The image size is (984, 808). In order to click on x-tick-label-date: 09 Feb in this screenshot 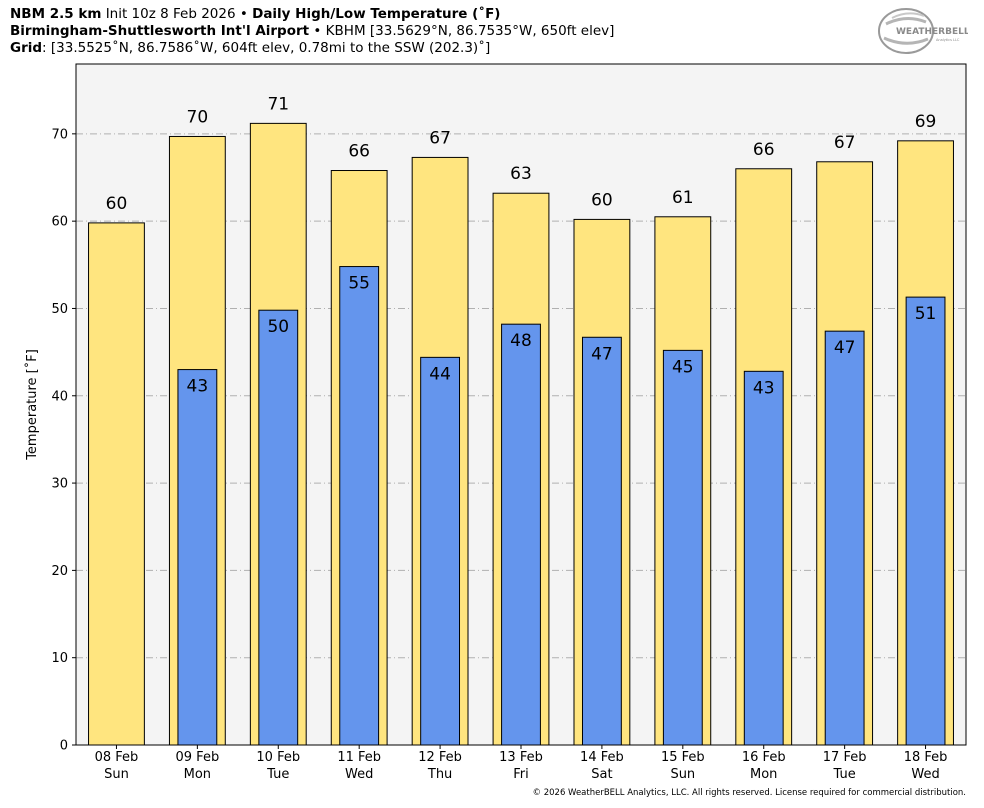, I will do `click(198, 757)`.